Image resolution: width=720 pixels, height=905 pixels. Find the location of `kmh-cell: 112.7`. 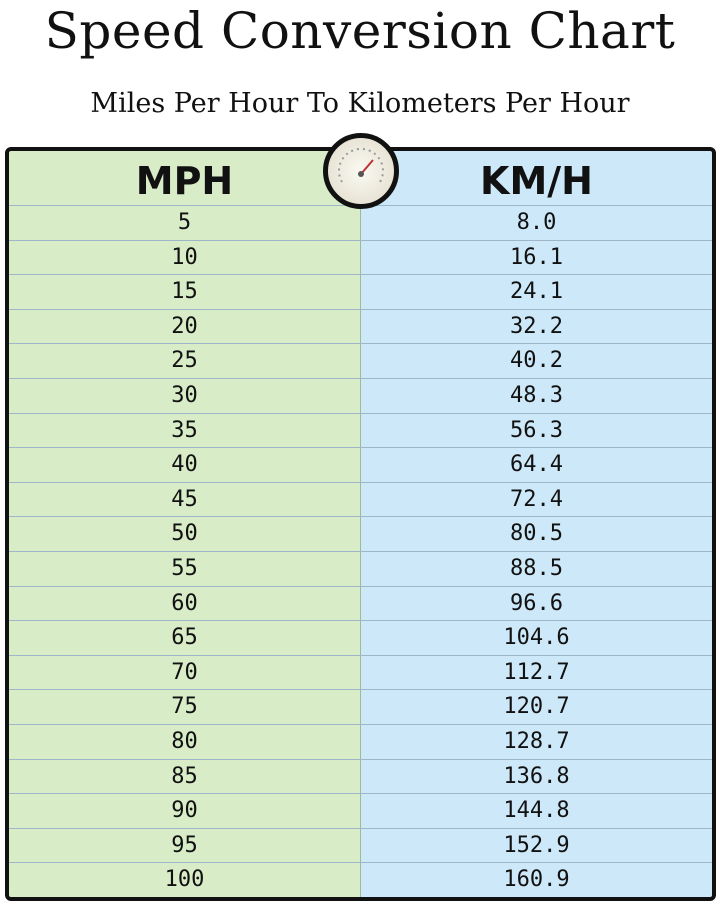

kmh-cell: 112.7 is located at coordinates (536, 672).